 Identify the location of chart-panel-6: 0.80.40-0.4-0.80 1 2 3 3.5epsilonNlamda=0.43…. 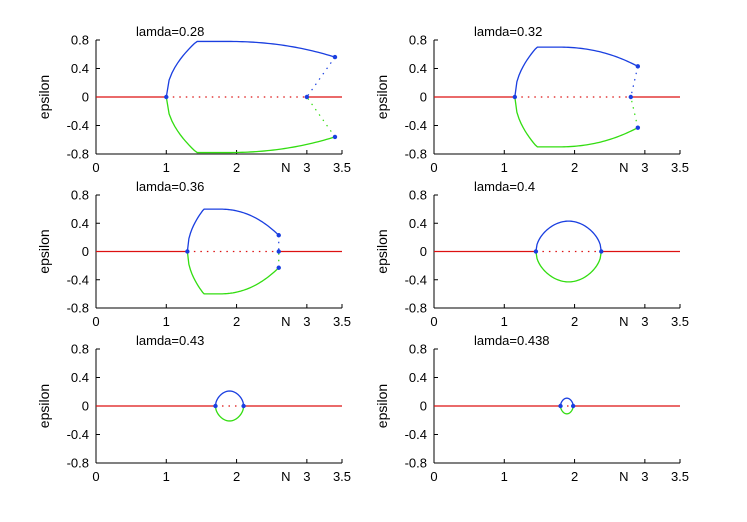
(531, 408).